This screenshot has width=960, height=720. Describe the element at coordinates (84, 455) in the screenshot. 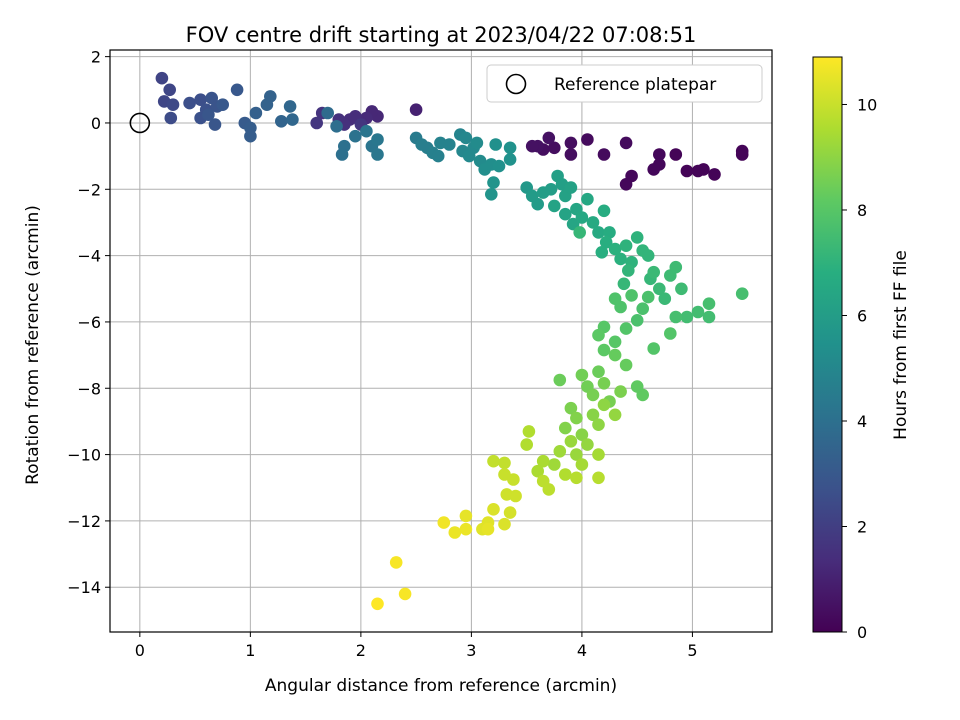

I see `y-tick-label: −10` at that location.